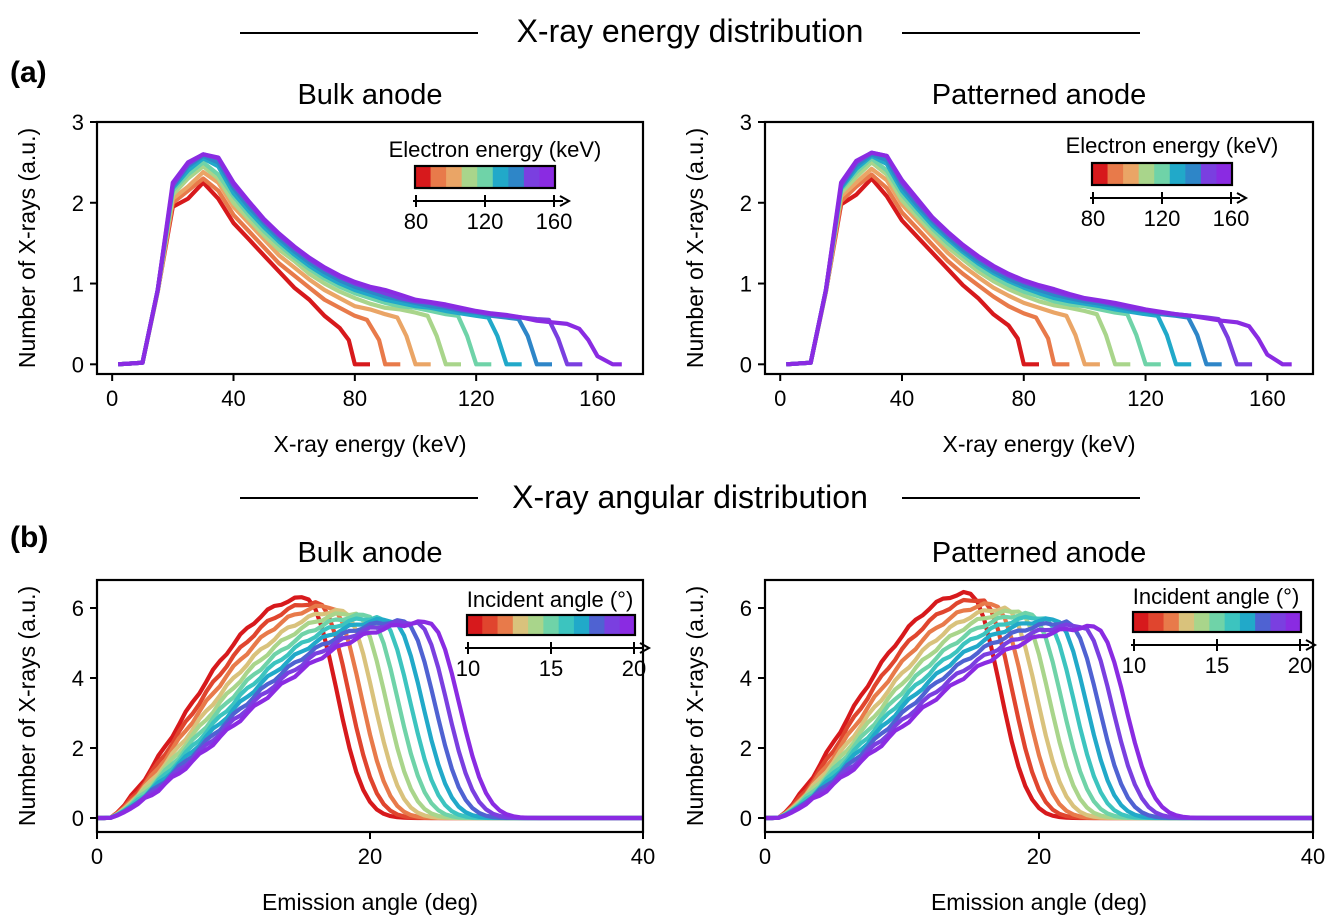 The image size is (1329, 920). Describe the element at coordinates (1216, 596) in the screenshot. I see `colorbar-title: Incident angle (°)` at that location.